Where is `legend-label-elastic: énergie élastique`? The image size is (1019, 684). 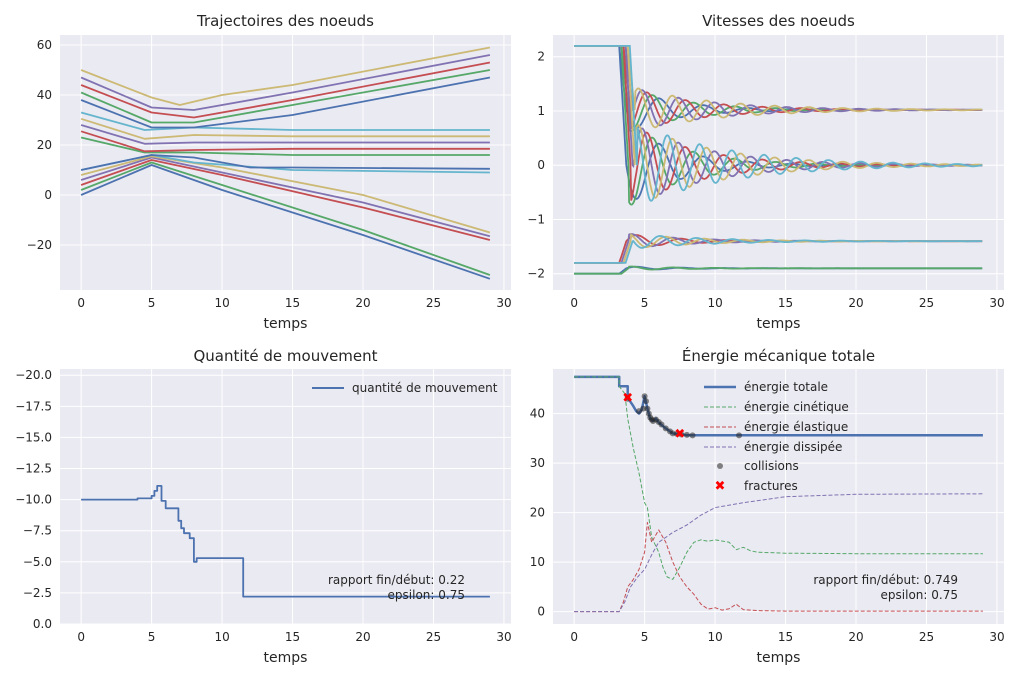
legend-label-elastic: énergie élastique is located at coordinates (796, 427).